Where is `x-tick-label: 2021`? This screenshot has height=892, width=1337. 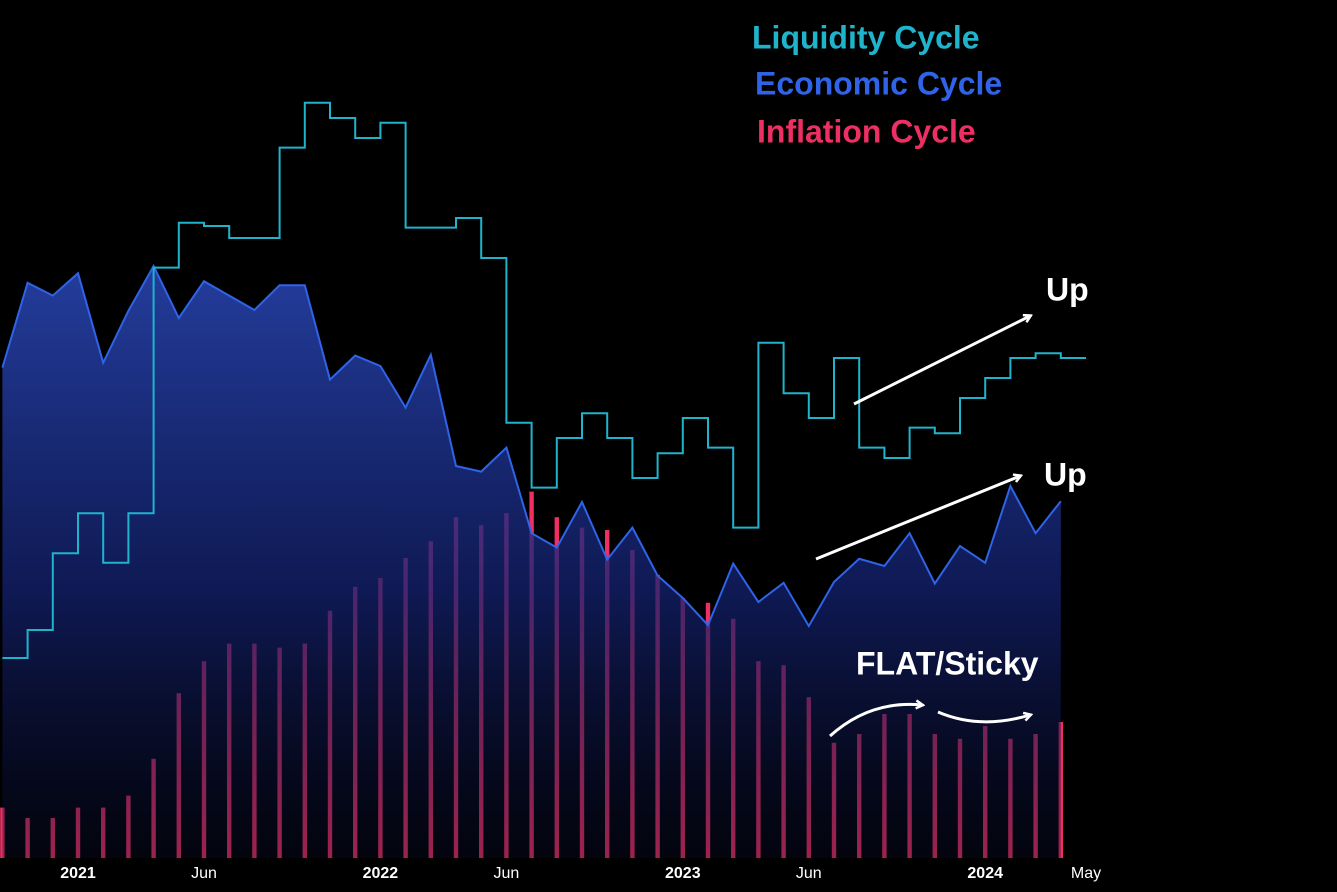 x-tick-label: 2021 is located at coordinates (78, 873).